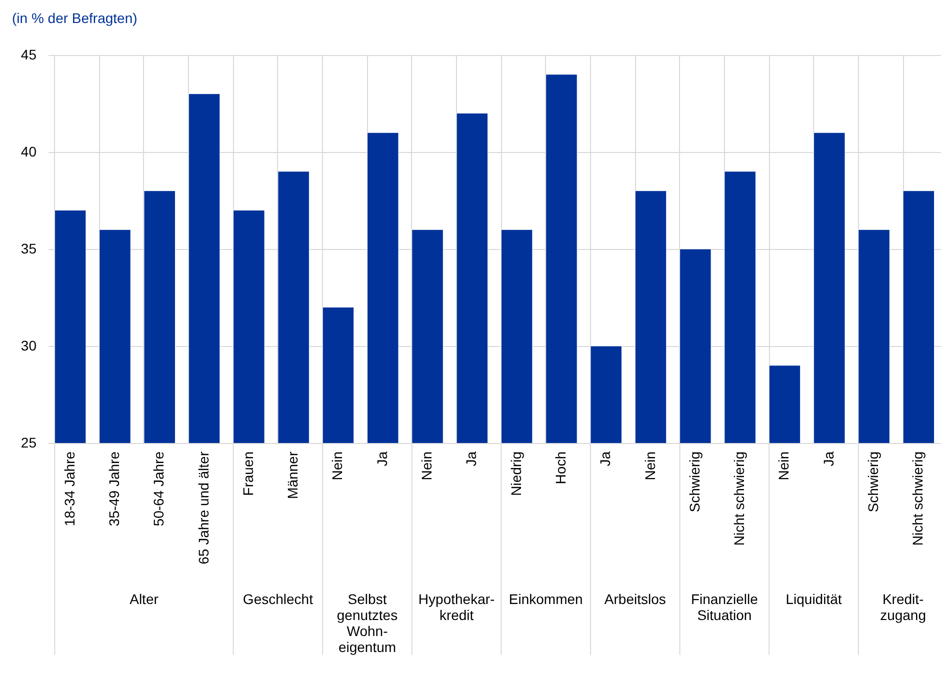 This screenshot has width=949, height=673. I want to click on text: Einkommen, so click(545, 599).